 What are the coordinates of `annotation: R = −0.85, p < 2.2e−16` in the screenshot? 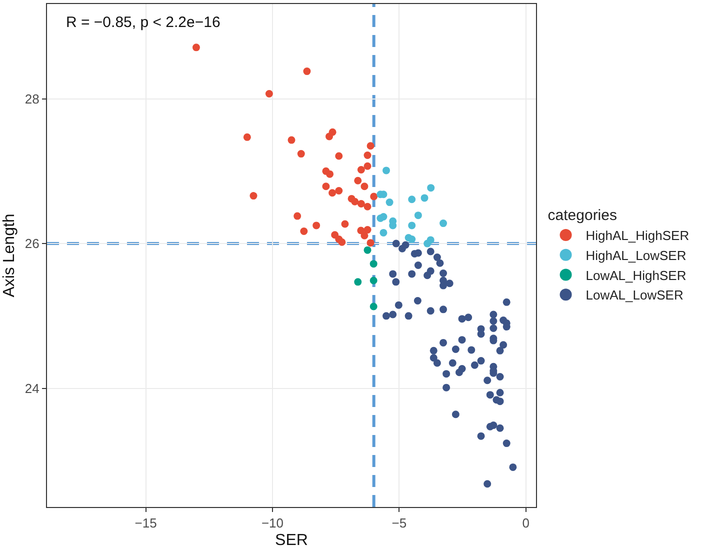 It's located at (143, 22).